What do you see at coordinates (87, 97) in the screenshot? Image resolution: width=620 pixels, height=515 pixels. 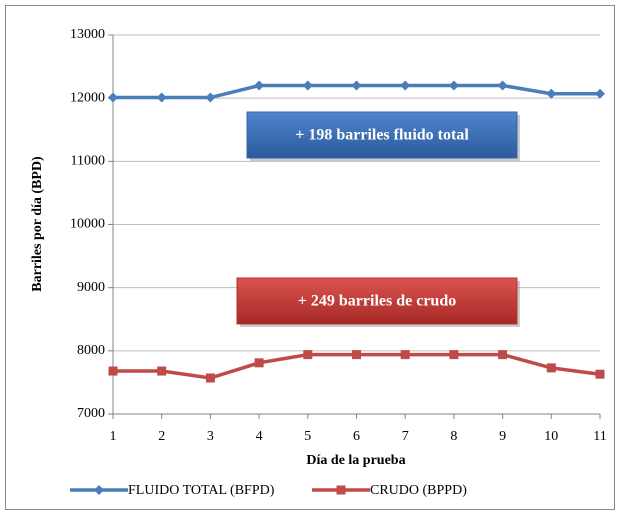 I see `y-tick-label: 12000` at bounding box center [87, 97].